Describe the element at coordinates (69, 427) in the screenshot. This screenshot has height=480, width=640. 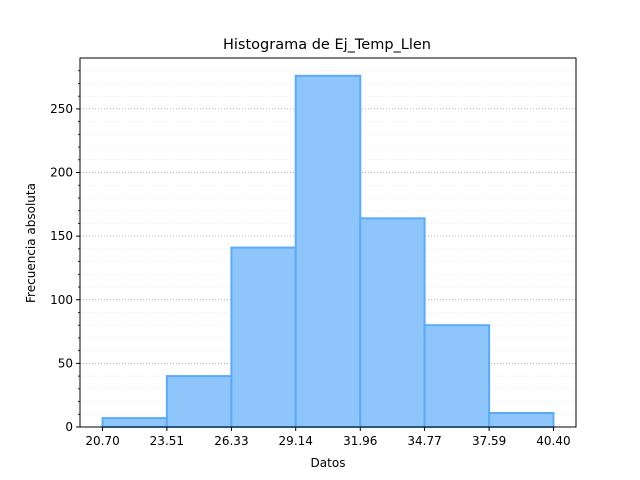
I see `y-tick-label: 0` at that location.